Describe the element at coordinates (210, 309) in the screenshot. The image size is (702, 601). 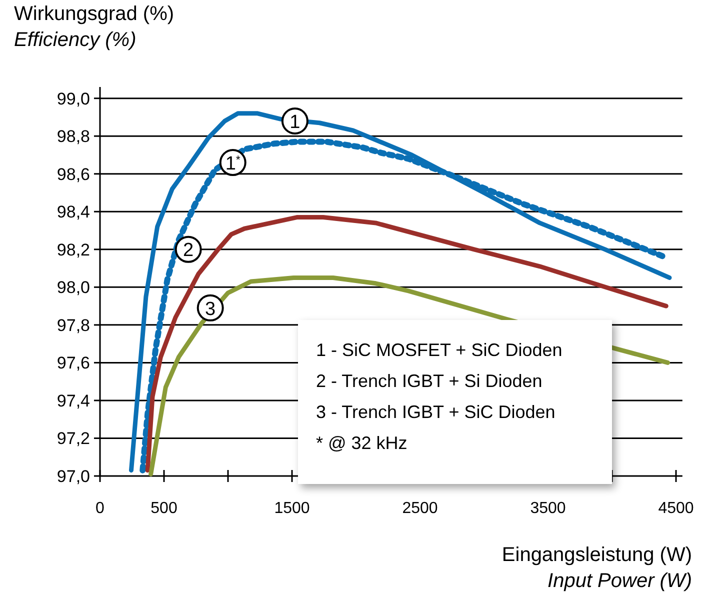
I see `annotation: 3` at that location.